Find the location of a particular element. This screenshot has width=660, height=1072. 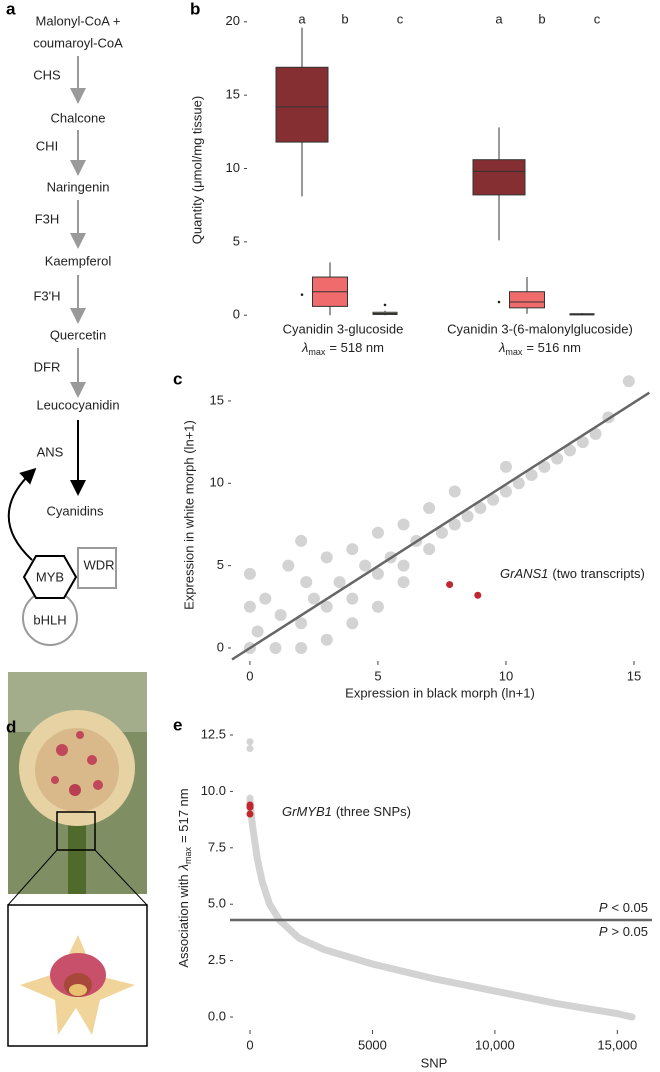

compound: Chalcone is located at coordinates (78, 117).